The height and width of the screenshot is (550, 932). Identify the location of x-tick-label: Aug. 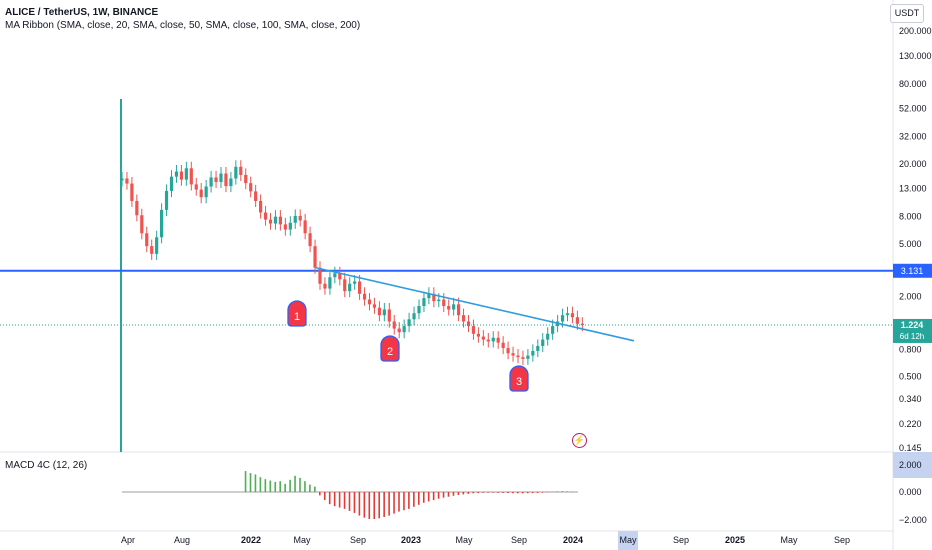
(182, 540).